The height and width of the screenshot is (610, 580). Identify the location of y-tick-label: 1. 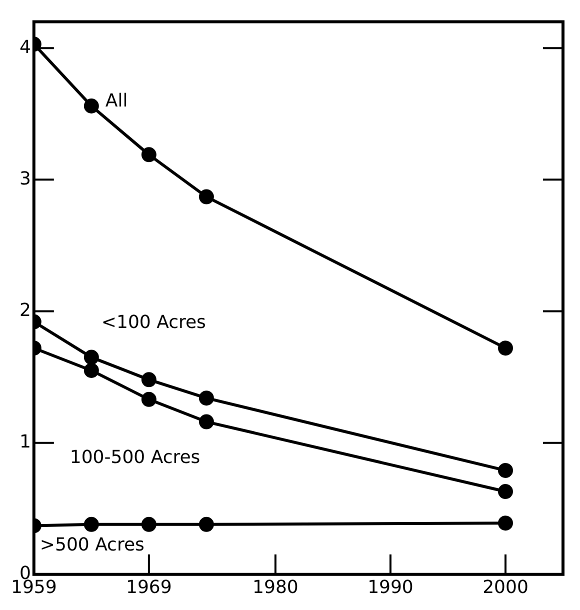
(25, 442).